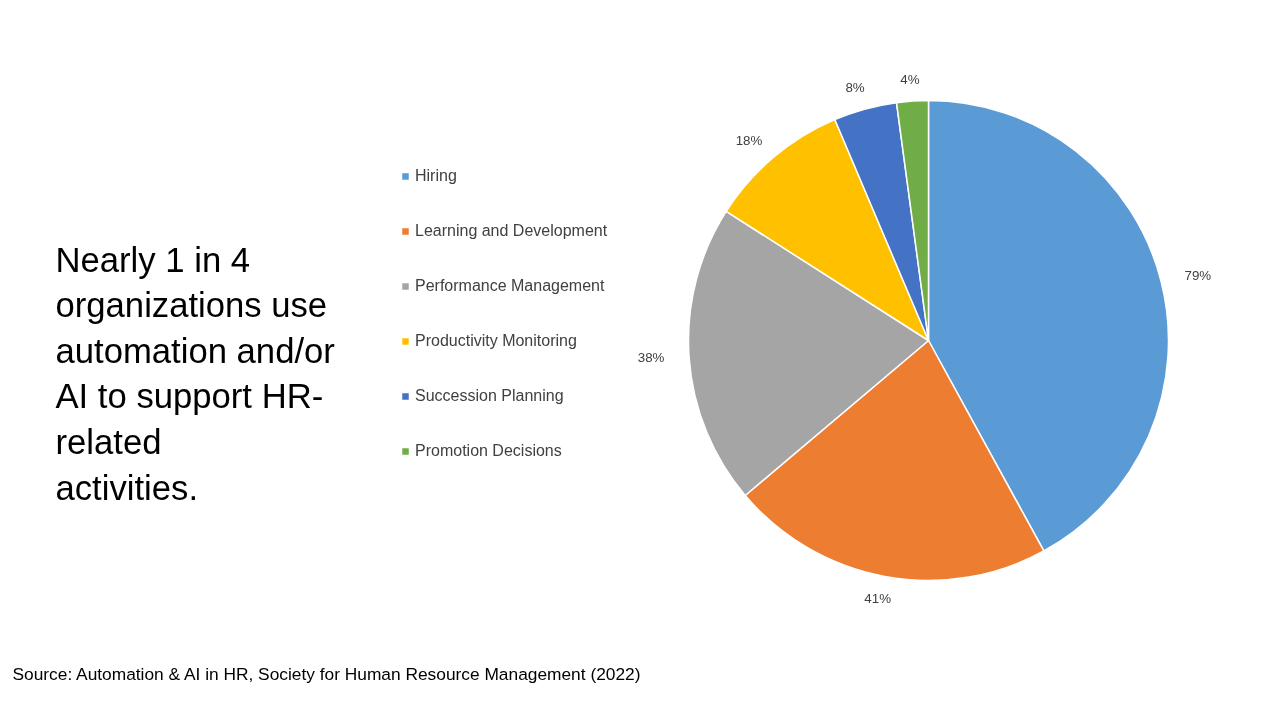  I want to click on text: Nearly 1 in 4 organizations use automation and/or AI to support HR-related activities., so click(195, 373).